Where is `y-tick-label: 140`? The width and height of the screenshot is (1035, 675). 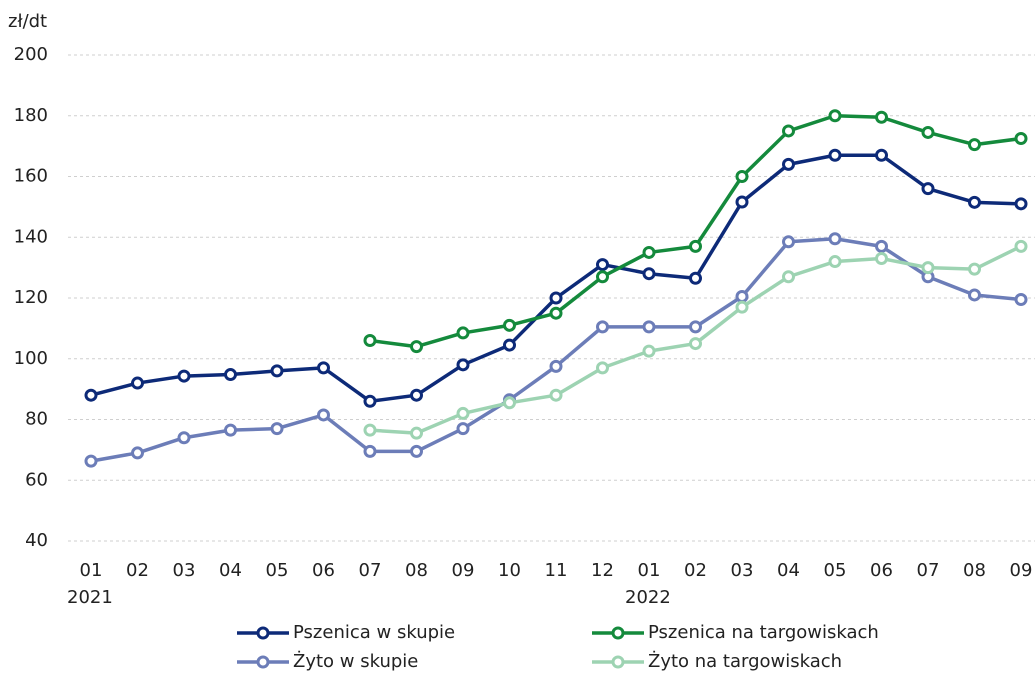
y-tick-label: 140 is located at coordinates (31, 236).